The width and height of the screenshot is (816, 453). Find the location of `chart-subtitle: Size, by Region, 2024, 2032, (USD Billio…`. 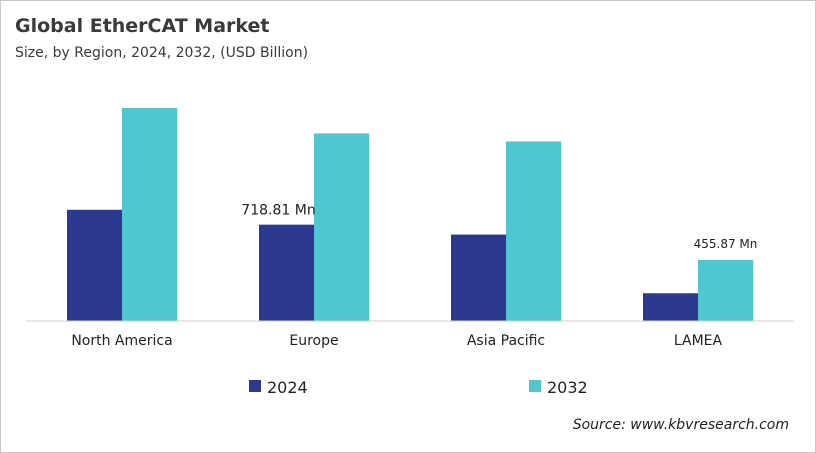

chart-subtitle: Size, by Region, 2024, 2032, (USD Billio… is located at coordinates (162, 53).